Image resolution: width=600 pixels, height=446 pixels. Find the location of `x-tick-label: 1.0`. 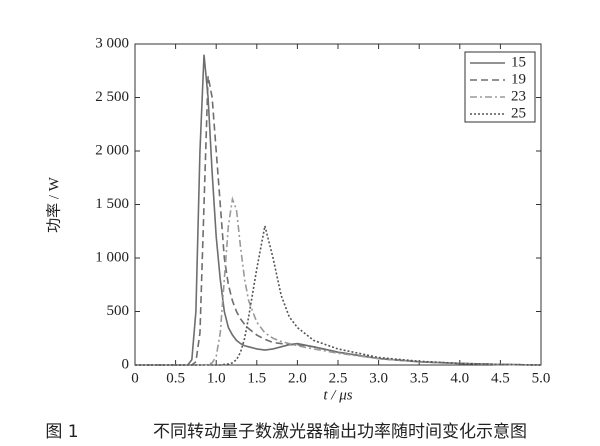

x-tick-label: 1.0 is located at coordinates (216, 378).